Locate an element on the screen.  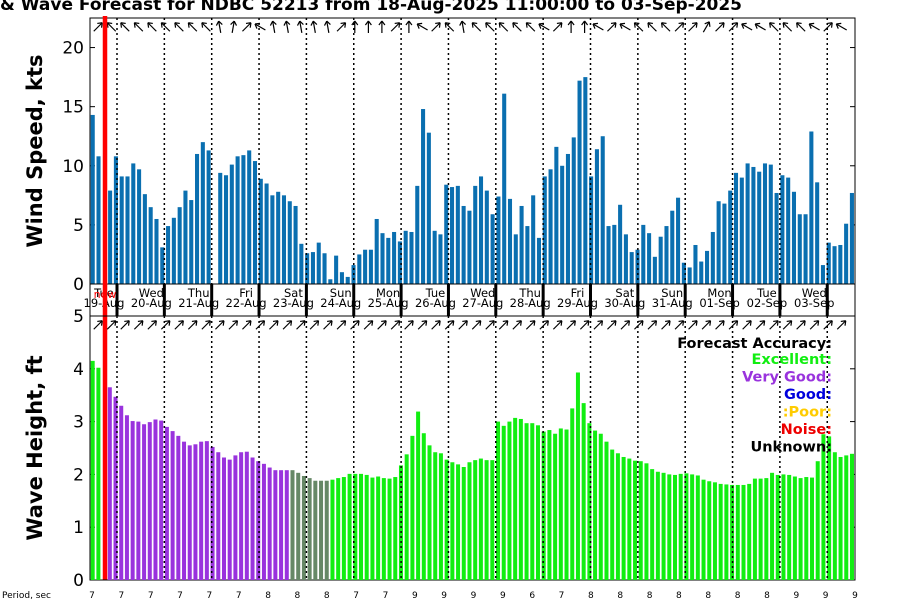
date-label: 21-Aug is located at coordinates (198, 303).